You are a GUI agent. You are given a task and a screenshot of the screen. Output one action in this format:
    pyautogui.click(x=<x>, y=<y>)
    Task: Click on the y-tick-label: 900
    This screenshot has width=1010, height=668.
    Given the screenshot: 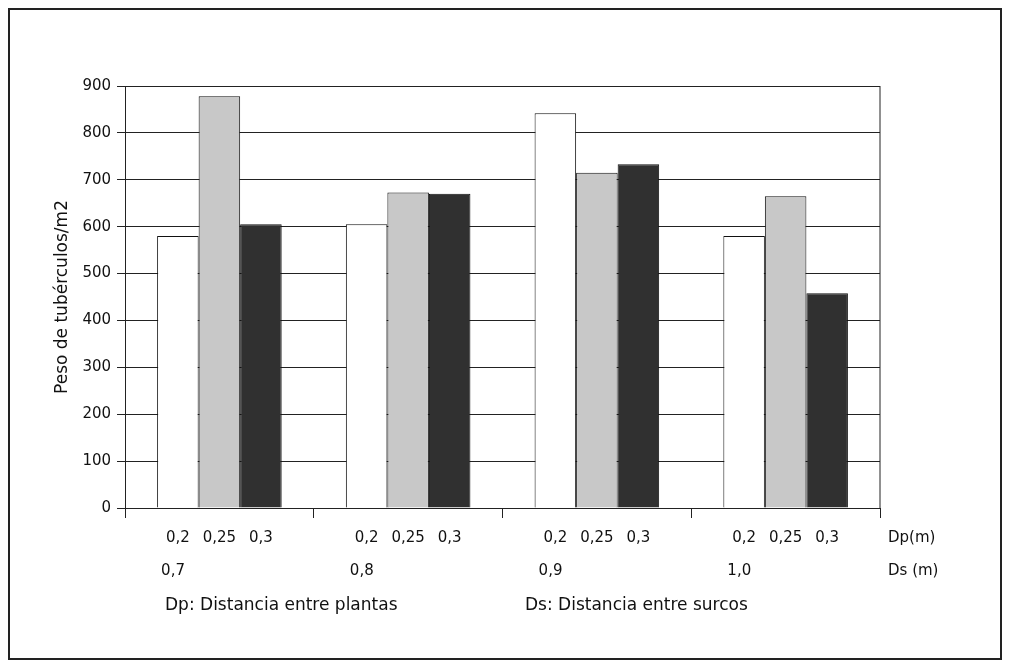 What is the action you would take?
    pyautogui.click(x=97, y=84)
    